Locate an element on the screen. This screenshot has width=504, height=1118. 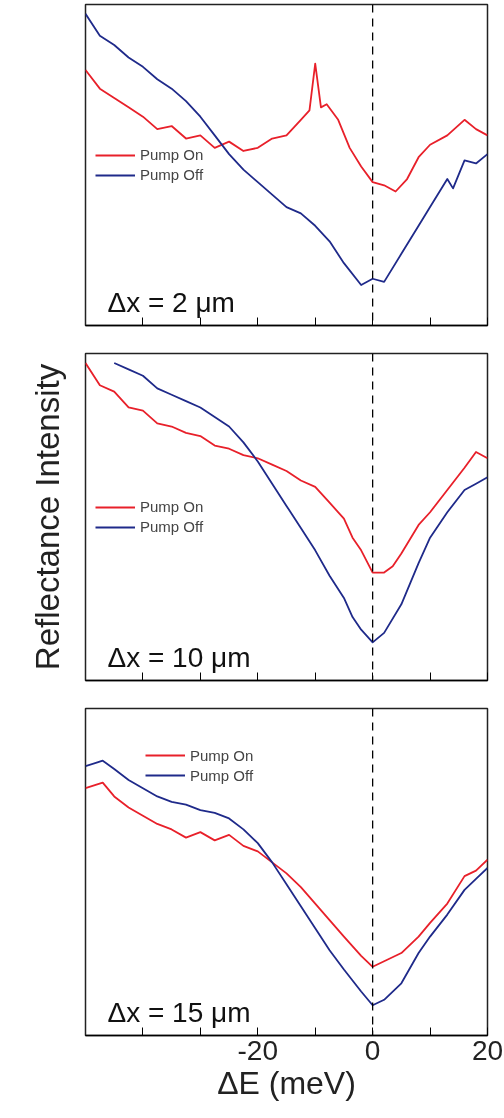
x-tick-label: 20 is located at coordinates (487, 1050).